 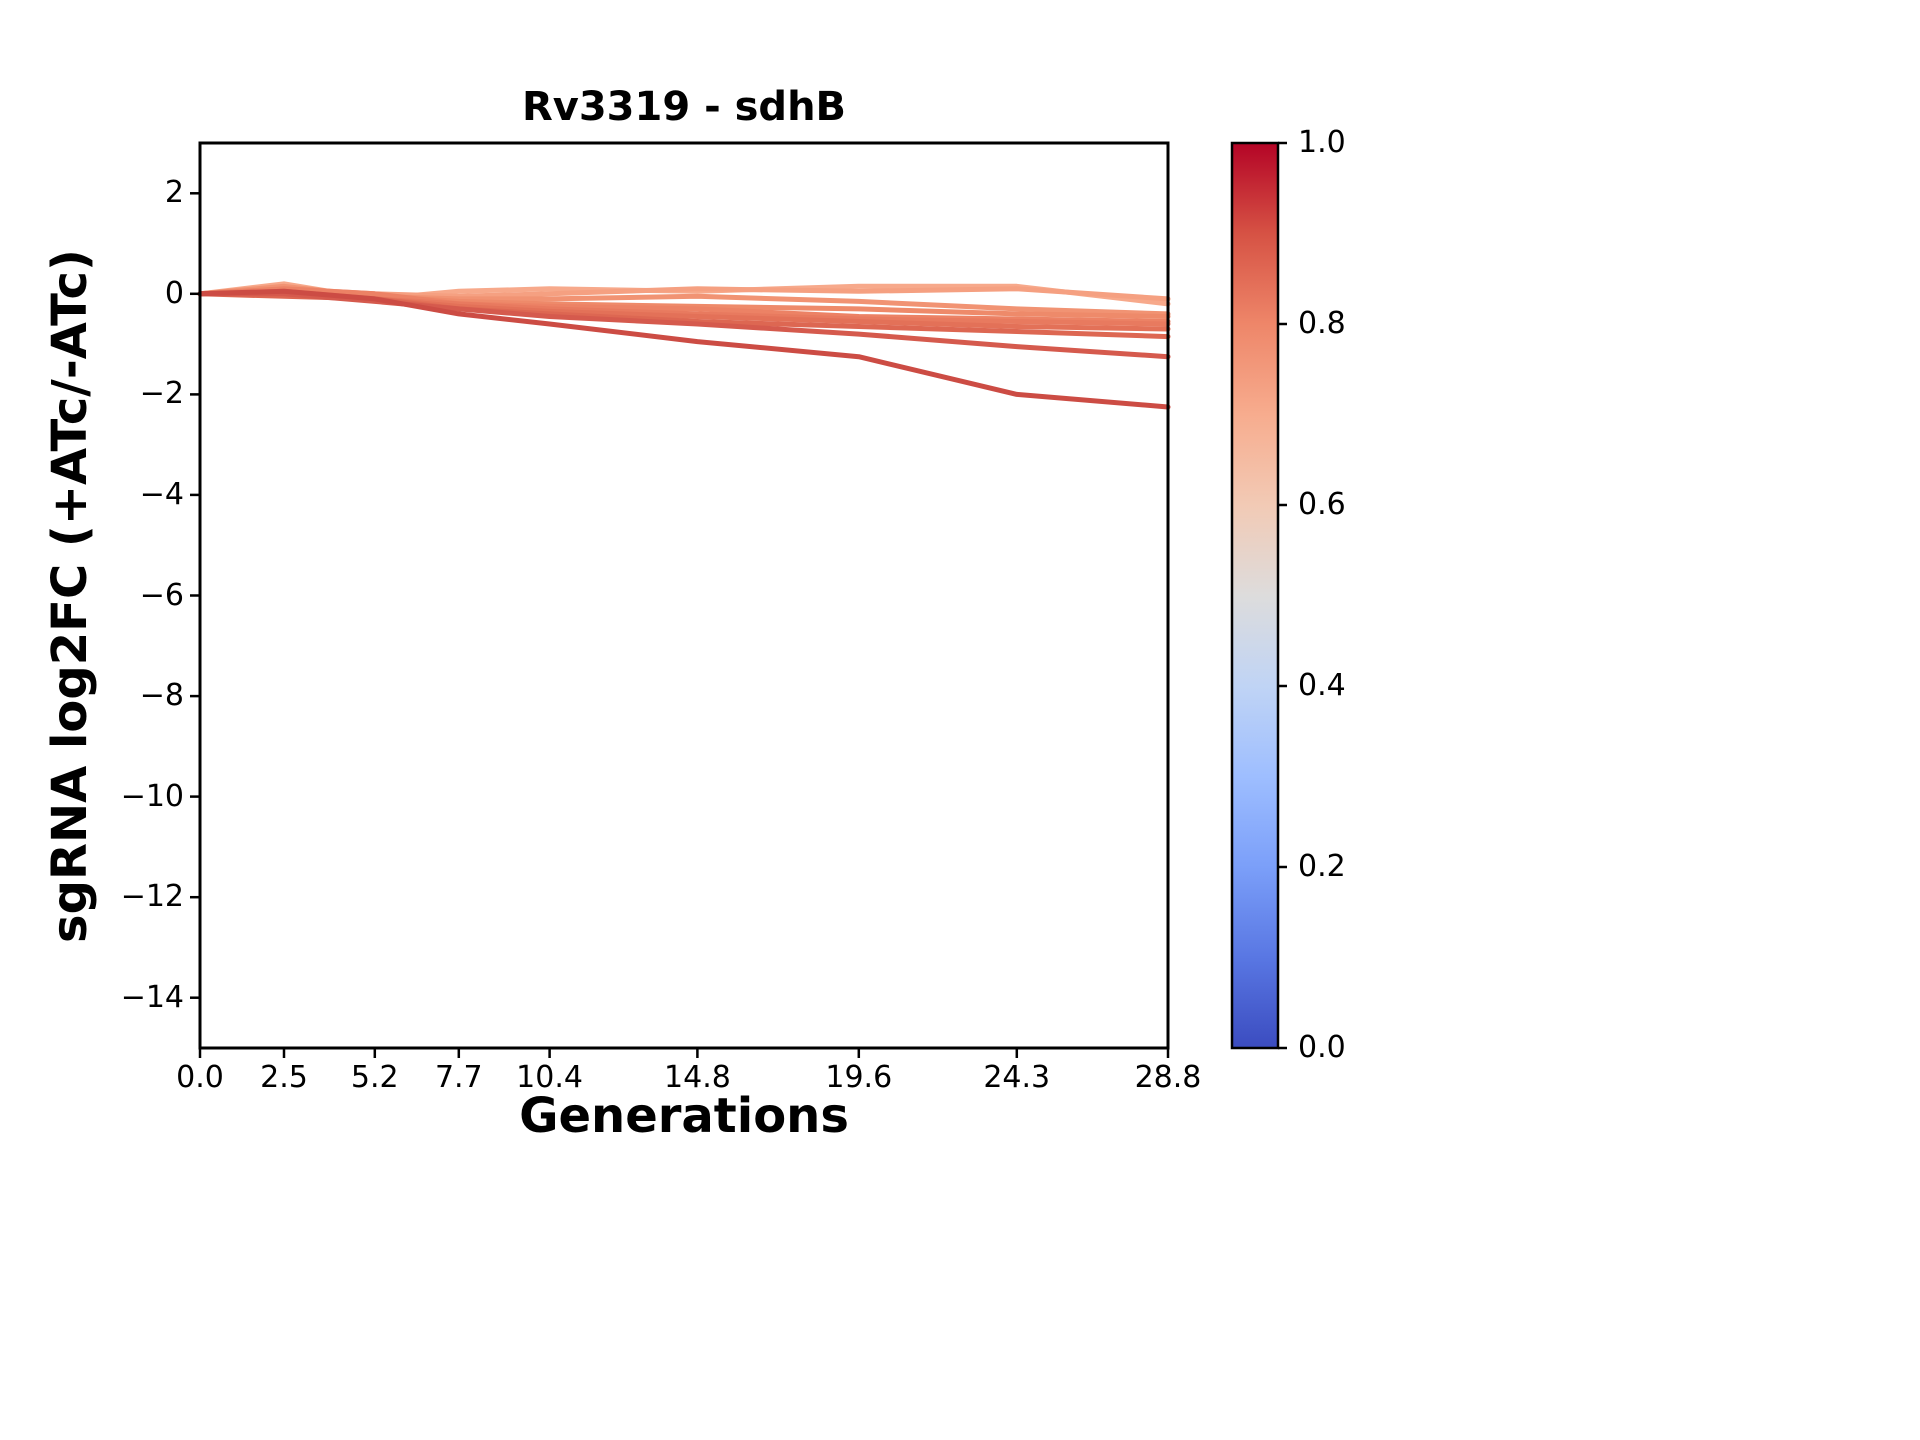 I want to click on y-tick-label: −12, so click(x=152, y=897).